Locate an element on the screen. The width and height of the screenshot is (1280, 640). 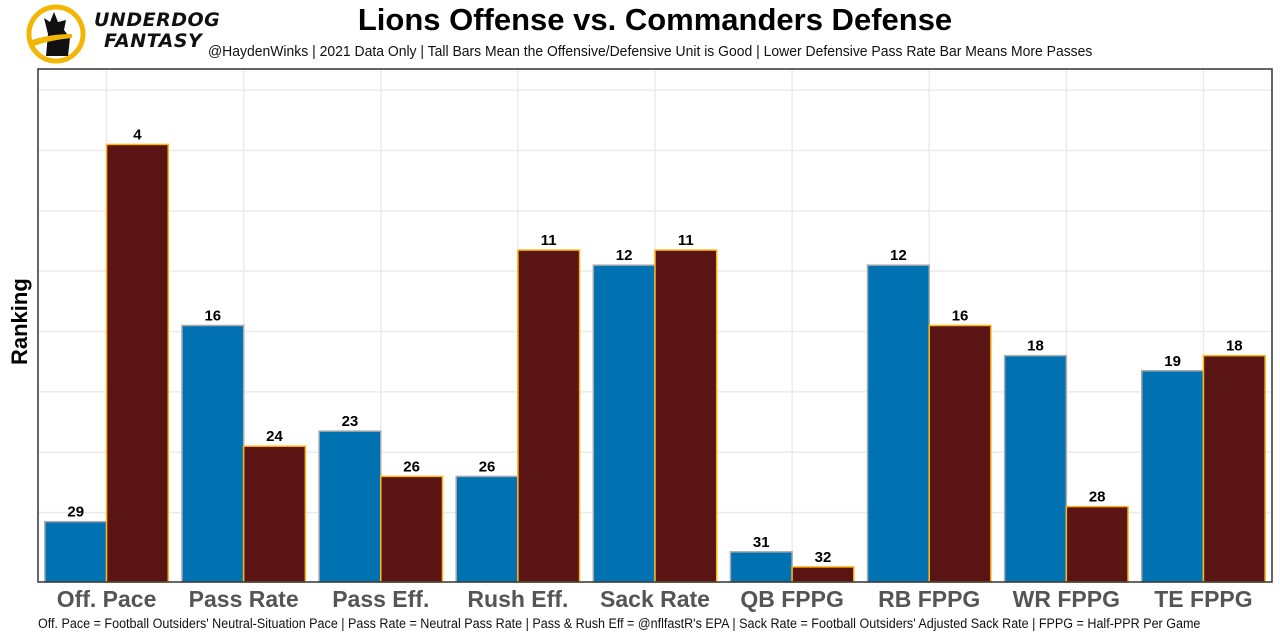
brand-line-2: FANTASY is located at coordinates (153, 41).